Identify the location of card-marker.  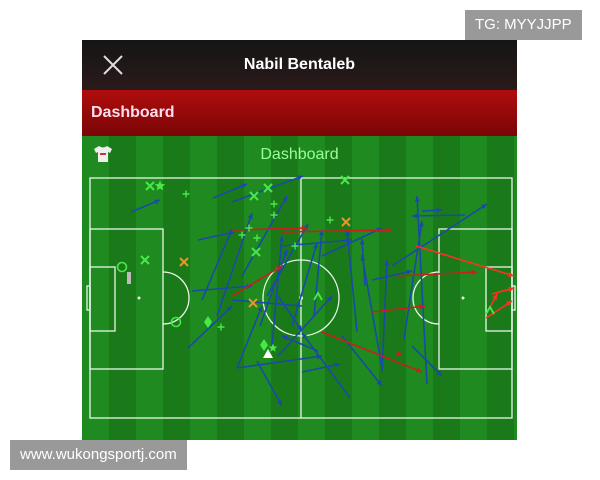
(129, 278).